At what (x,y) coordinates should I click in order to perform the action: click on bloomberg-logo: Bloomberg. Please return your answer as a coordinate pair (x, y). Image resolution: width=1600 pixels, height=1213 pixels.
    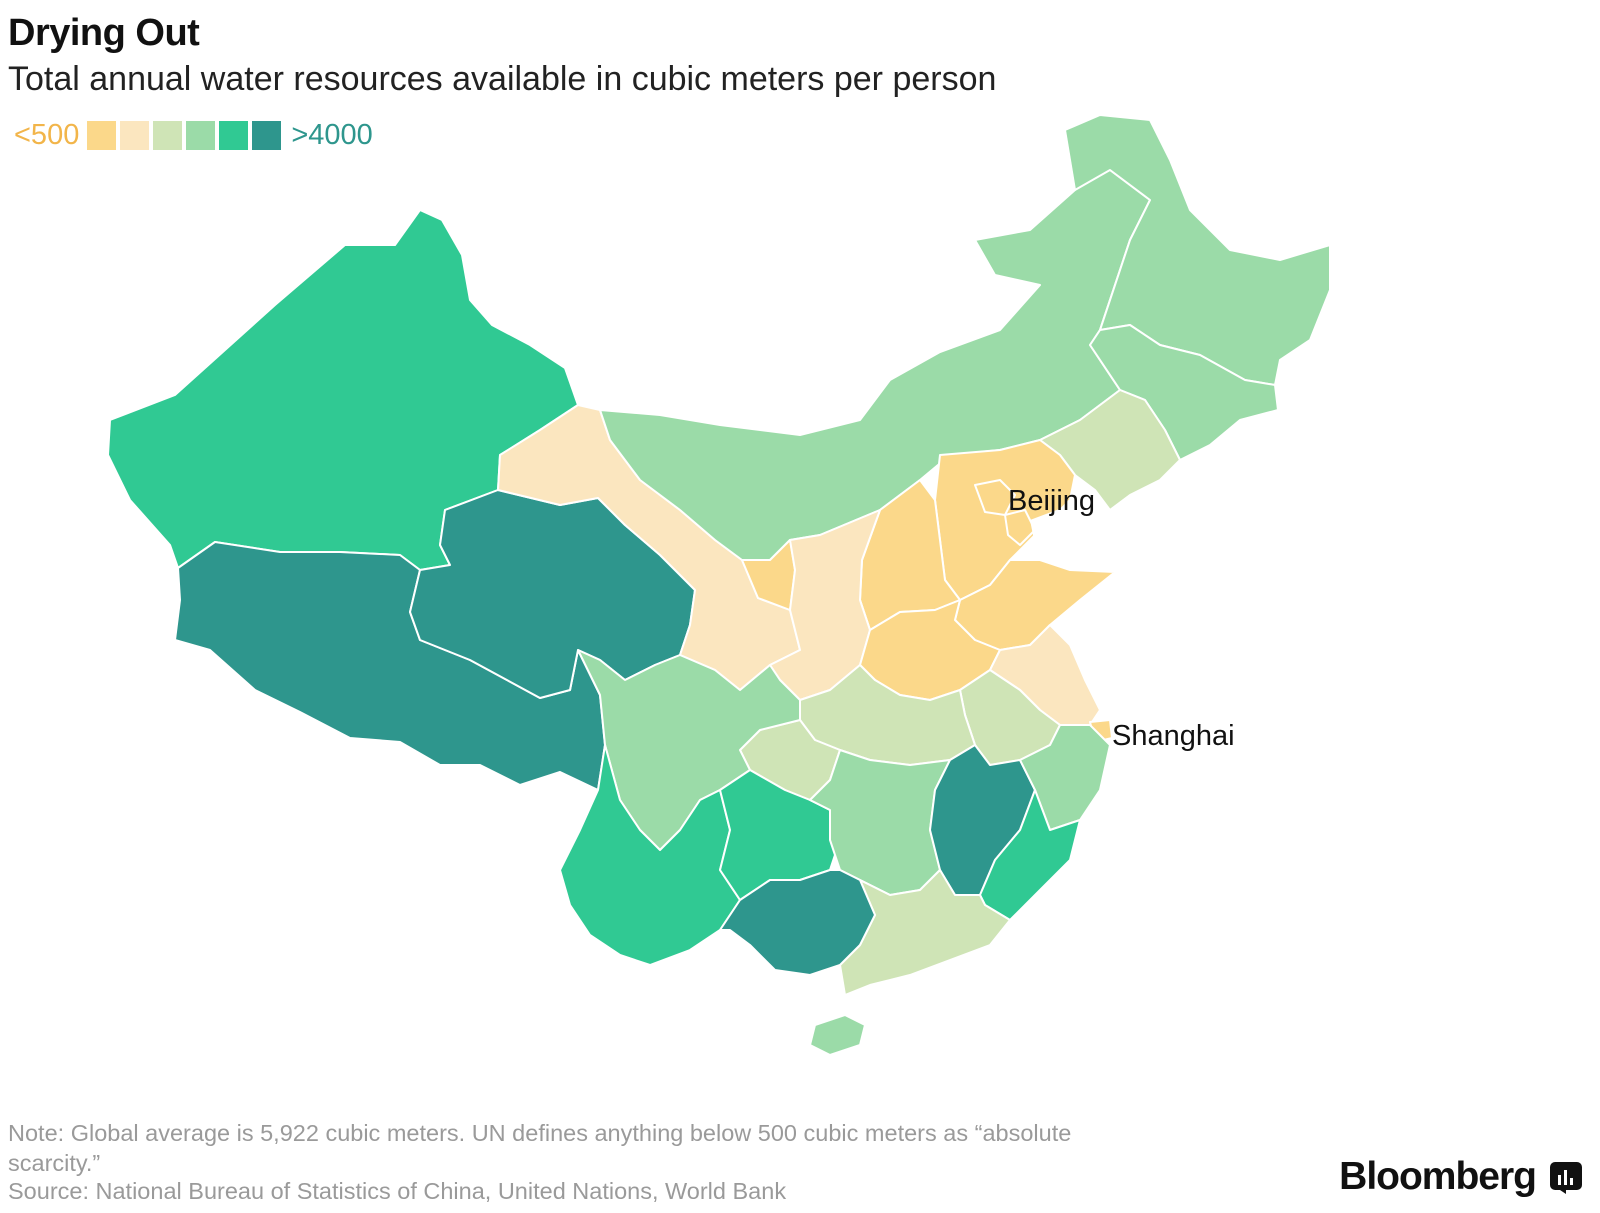
    Looking at the image, I should click on (1438, 1176).